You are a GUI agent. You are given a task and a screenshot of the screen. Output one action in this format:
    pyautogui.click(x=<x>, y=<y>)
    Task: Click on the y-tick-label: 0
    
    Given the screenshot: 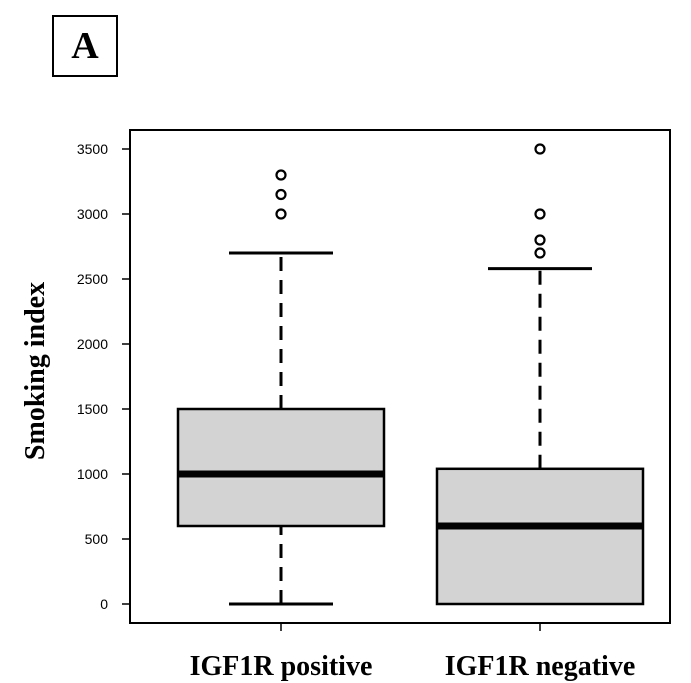 What is the action you would take?
    pyautogui.click(x=104, y=604)
    